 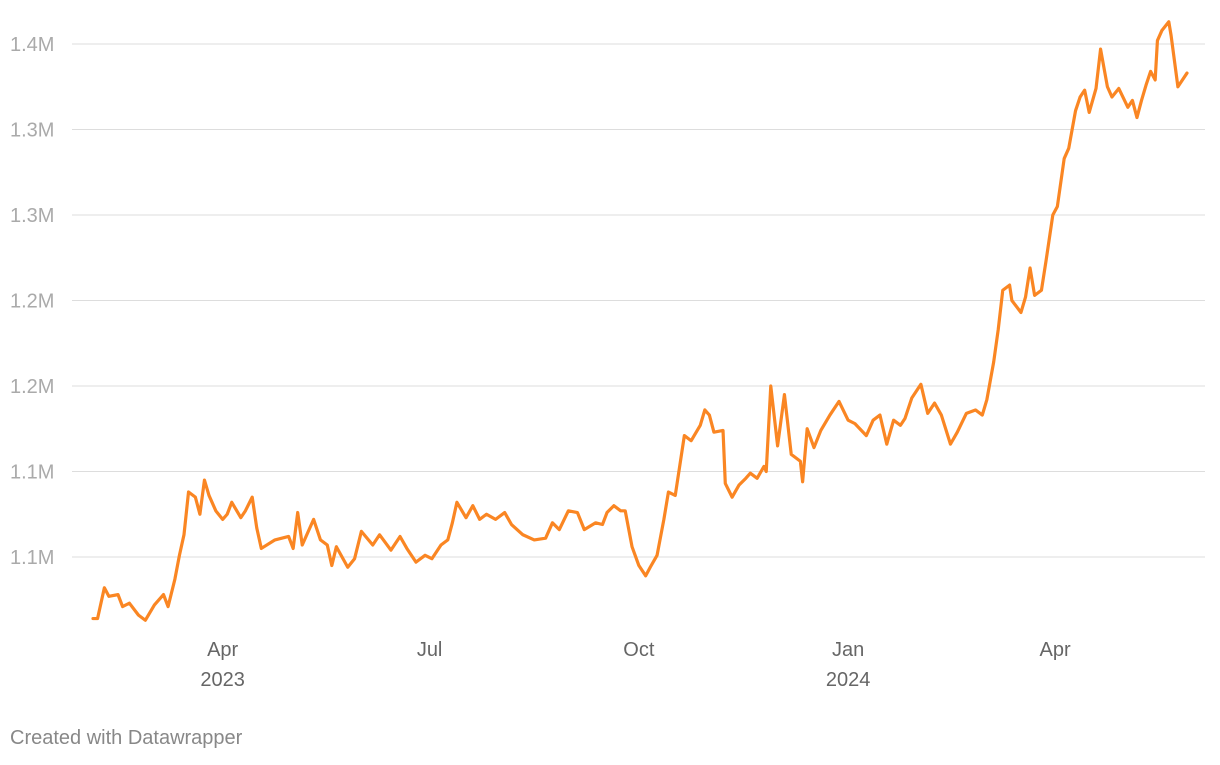 What do you see at coordinates (639, 650) in the screenshot?
I see `x-tick-label: Oct` at bounding box center [639, 650].